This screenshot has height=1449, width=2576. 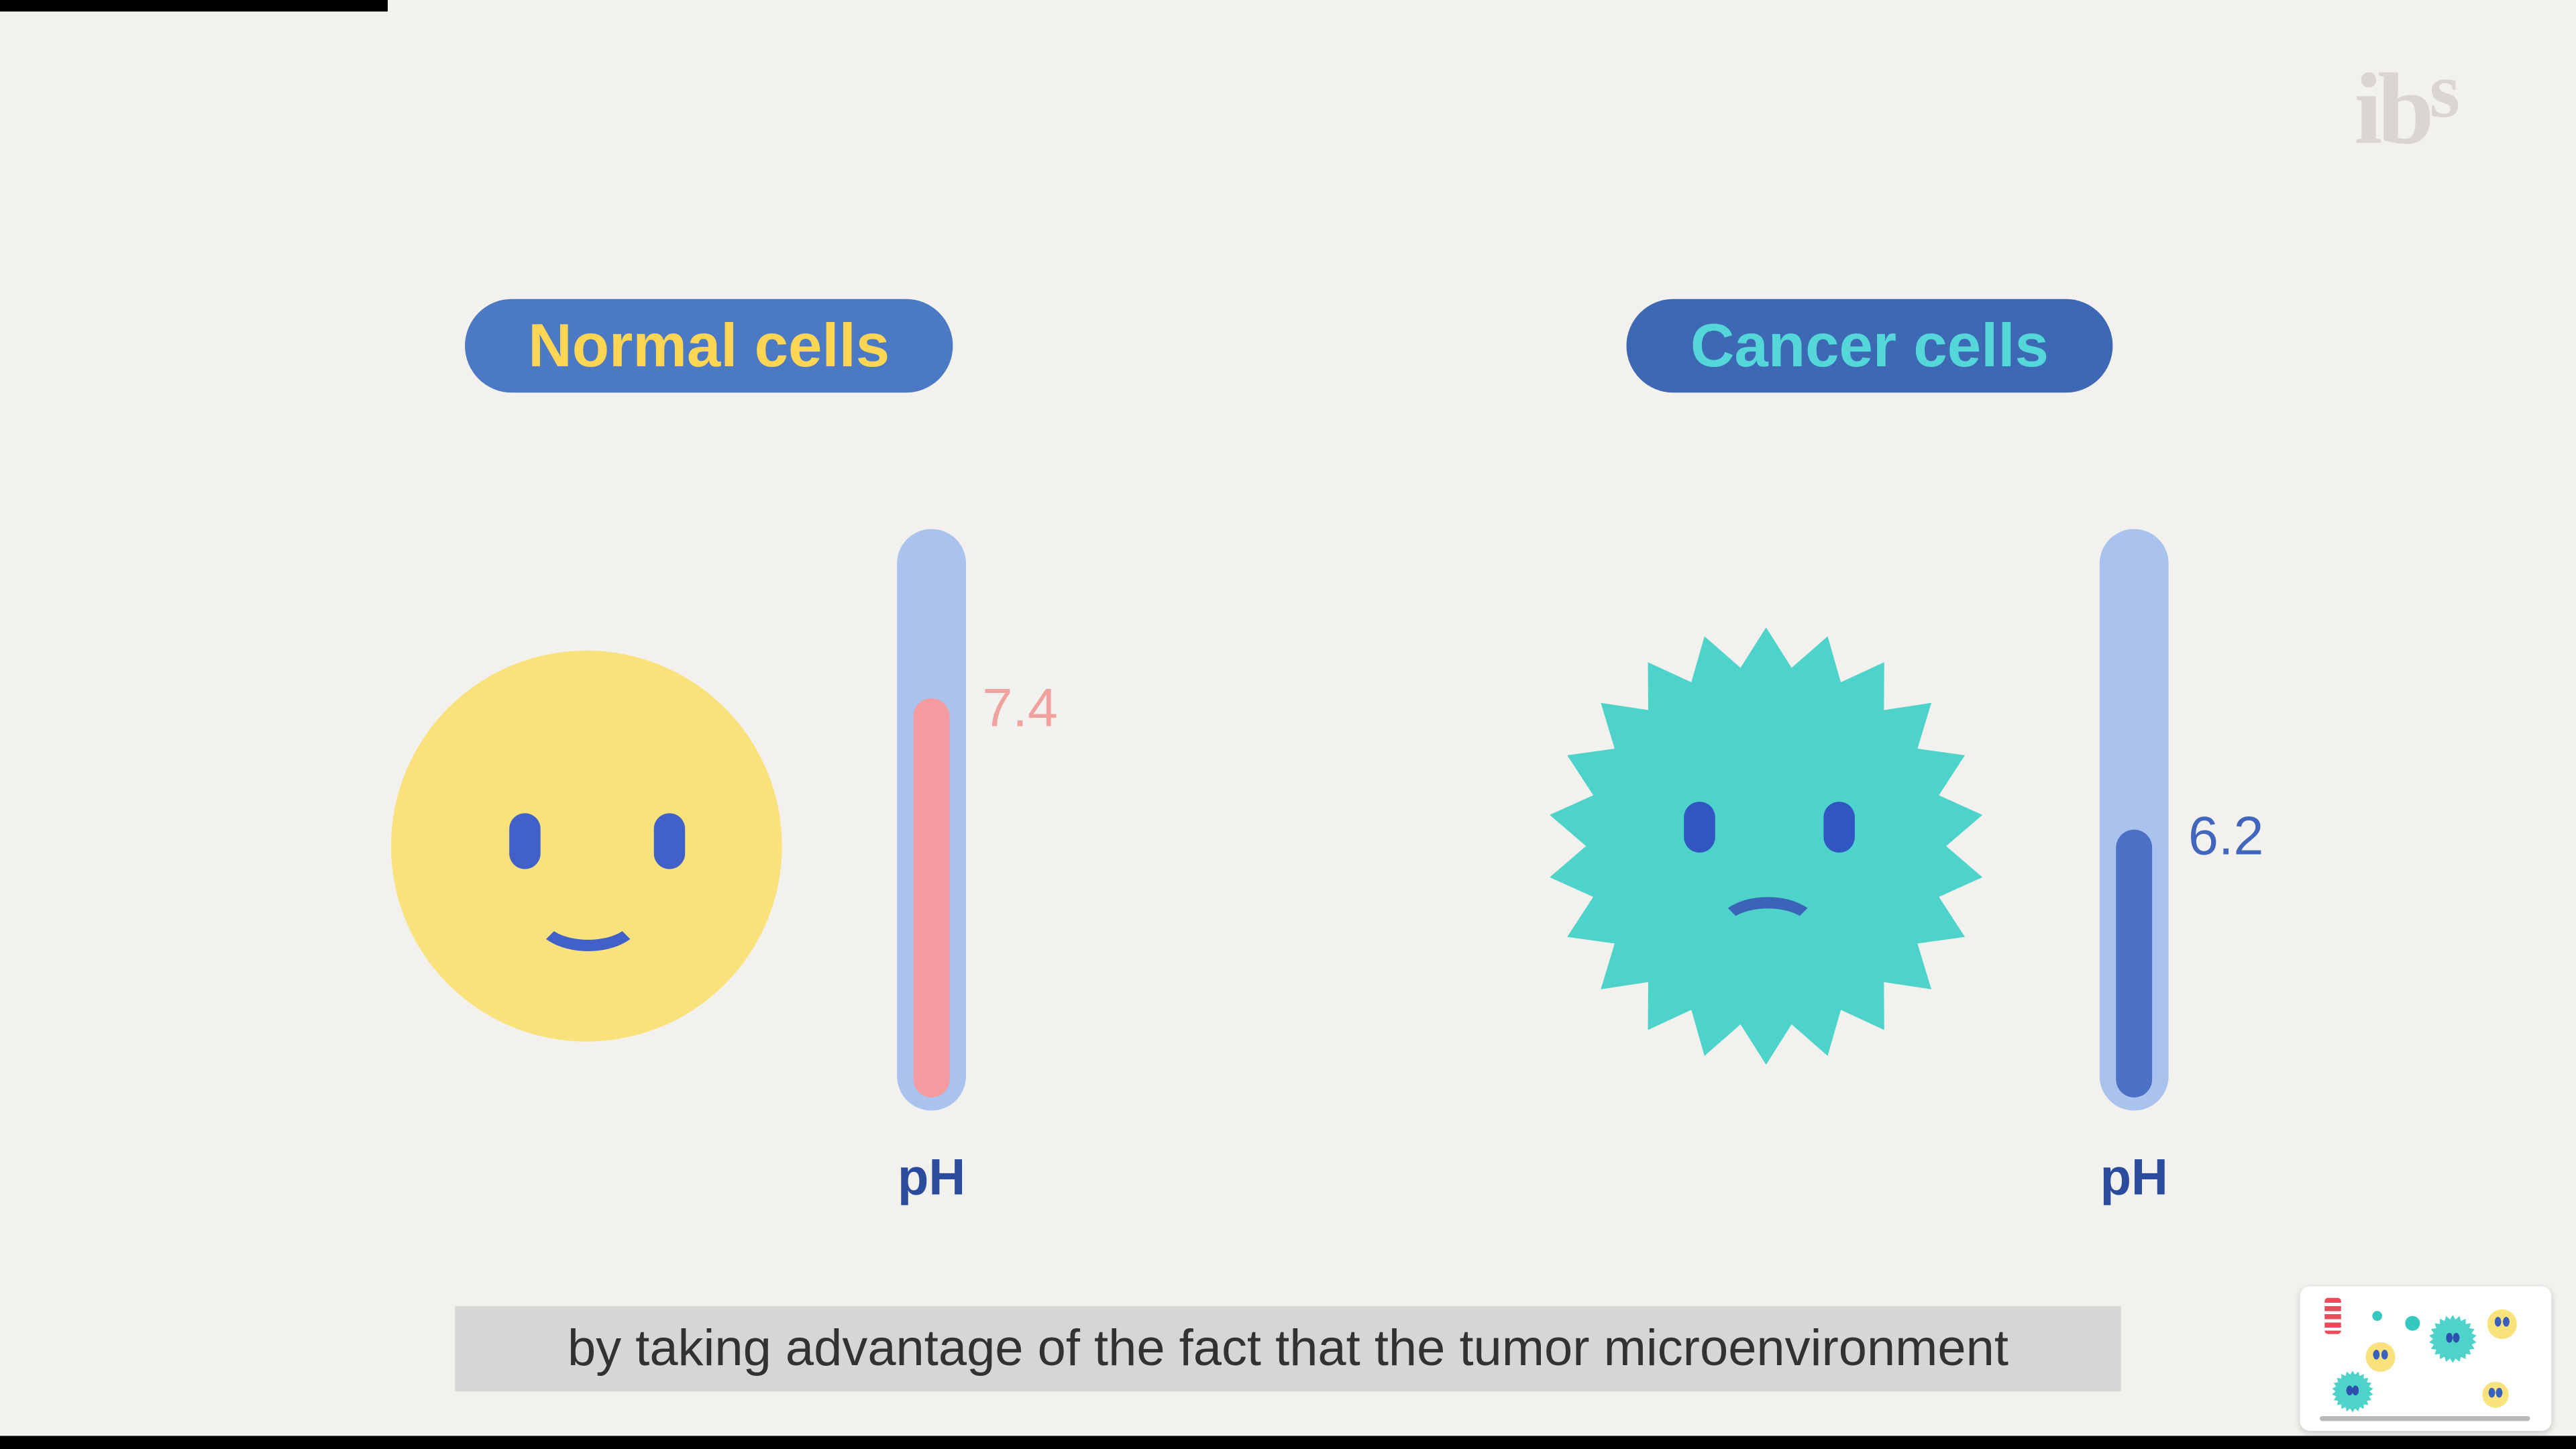 What do you see at coordinates (1020, 707) in the screenshot?
I see `normal-ph-value: 7.4` at bounding box center [1020, 707].